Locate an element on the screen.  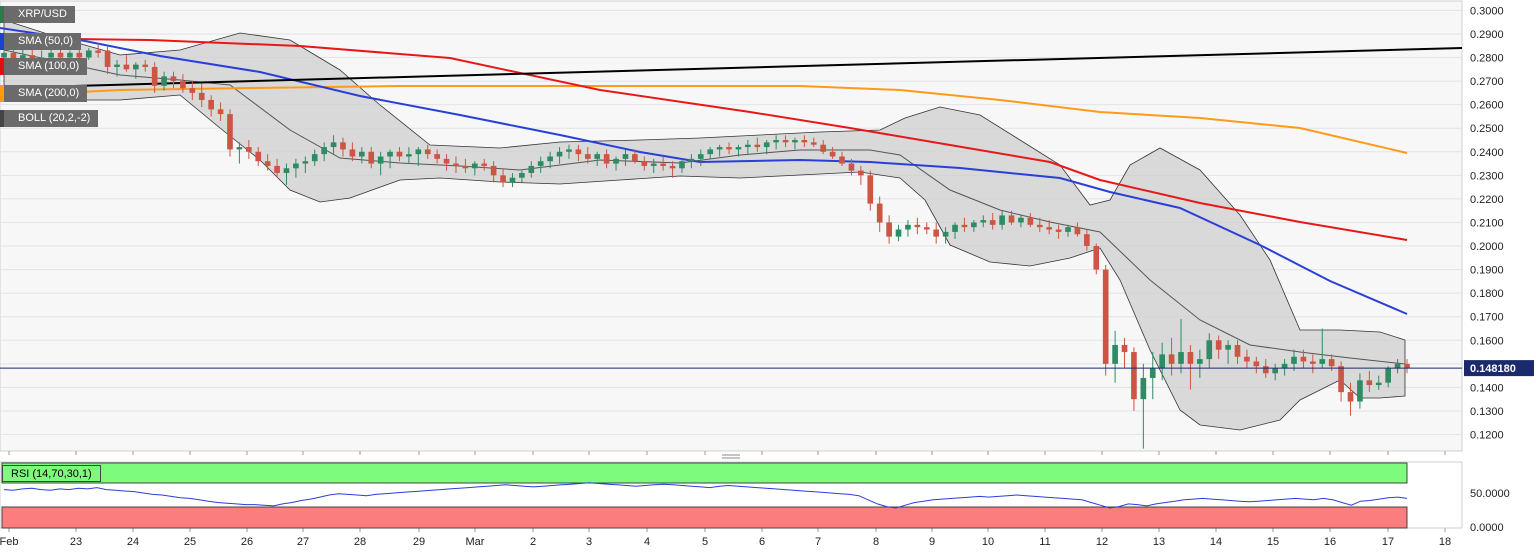
y-tick-label: 0.3000 is located at coordinates (1487, 11).